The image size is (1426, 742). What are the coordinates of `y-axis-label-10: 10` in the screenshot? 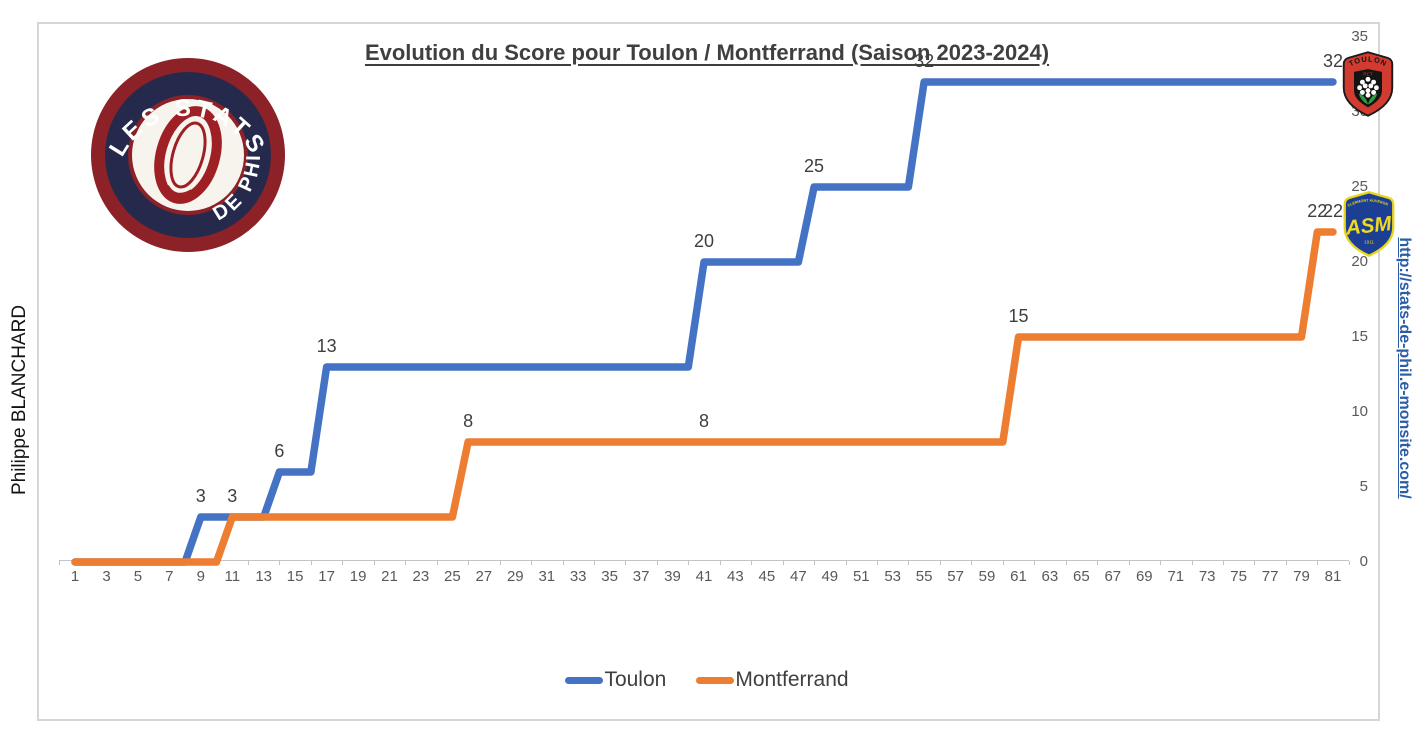 It's located at (1359, 411).